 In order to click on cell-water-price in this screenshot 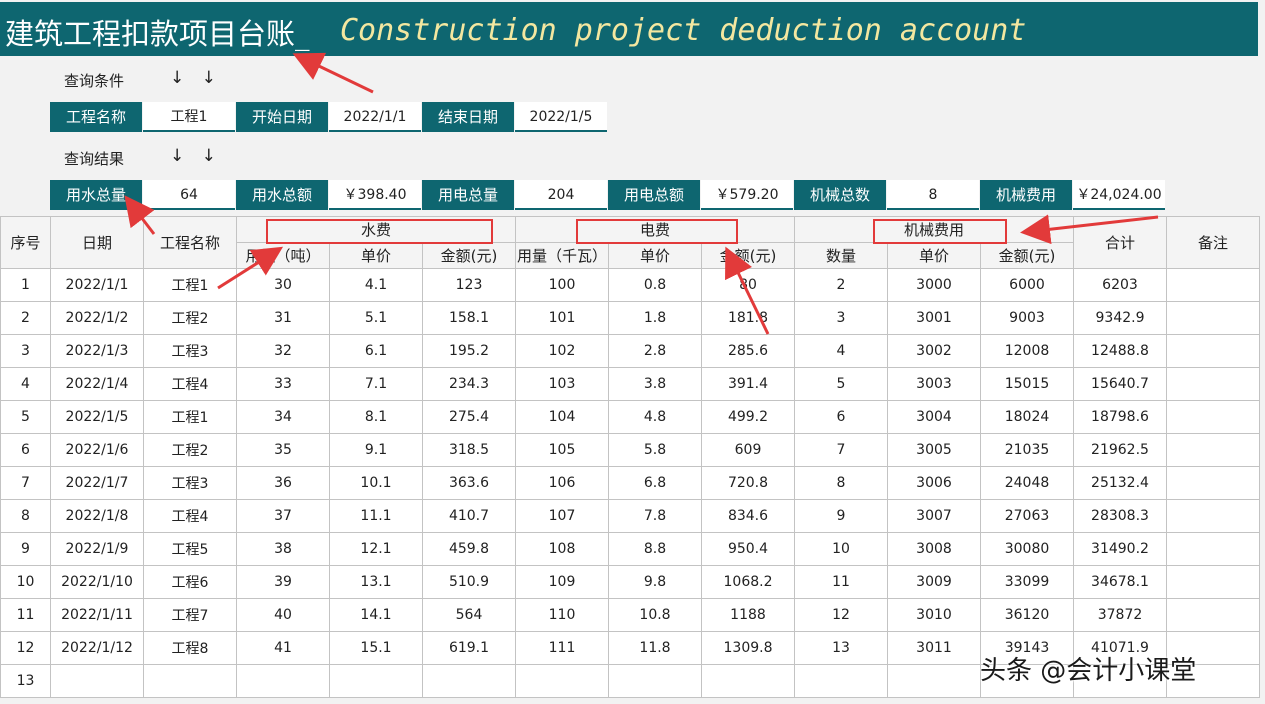, I will do `click(376, 681)`.